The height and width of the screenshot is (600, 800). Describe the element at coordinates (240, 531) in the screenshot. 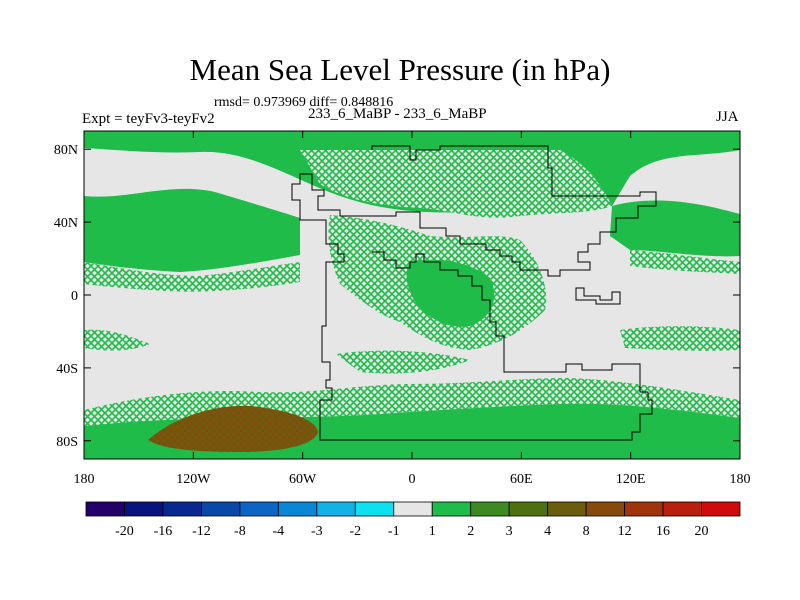

I see `colorbar-label: -8` at that location.